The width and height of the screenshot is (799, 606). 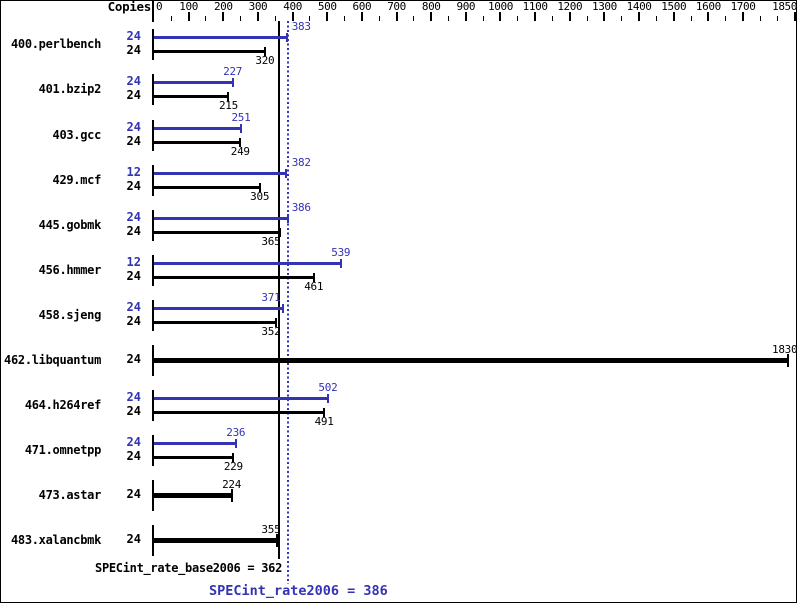 What do you see at coordinates (639, 6) in the screenshot?
I see `x-axis-tick-label: 1400` at bounding box center [639, 6].